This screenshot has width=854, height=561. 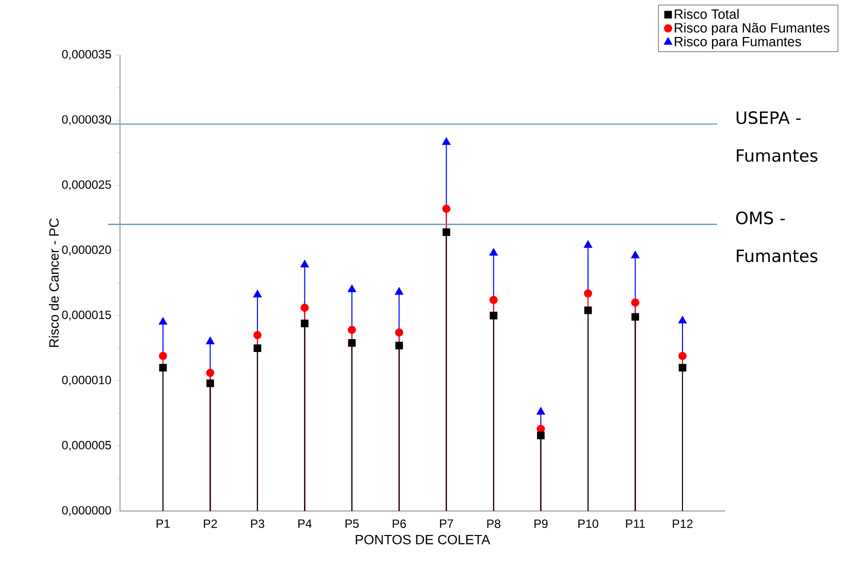 What do you see at coordinates (305, 524) in the screenshot?
I see `x-tick-label: P4` at bounding box center [305, 524].